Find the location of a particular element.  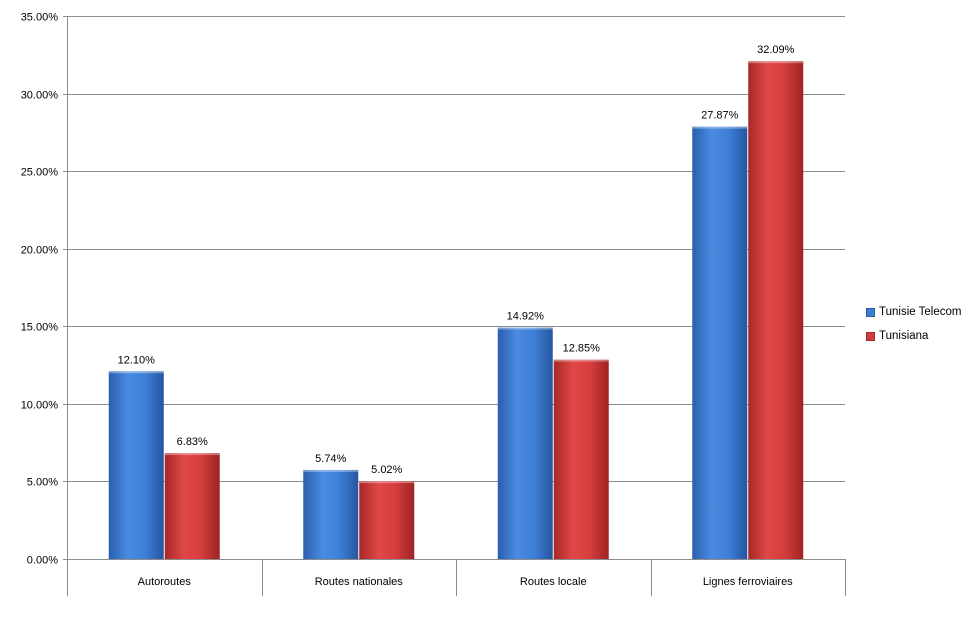

y-tick-label: 25.00% is located at coordinates (40, 173).